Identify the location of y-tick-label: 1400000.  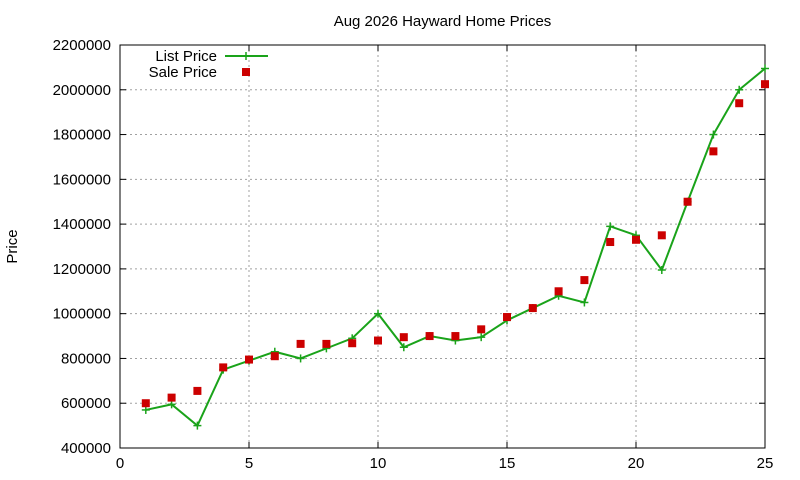
(82, 224).